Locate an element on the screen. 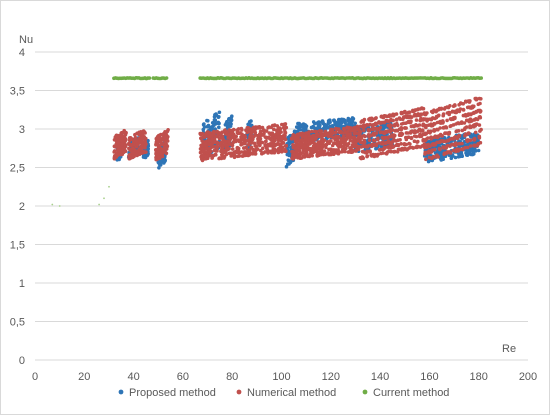 This screenshot has height=415, width=550. y-tick-label: 3 is located at coordinates (22, 130).